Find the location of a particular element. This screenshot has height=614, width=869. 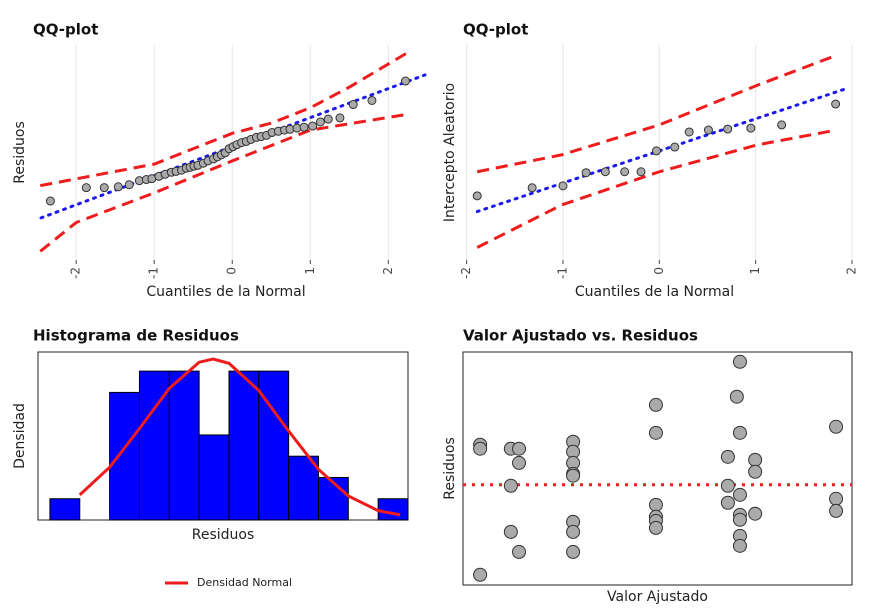

chart-title: Valor Ajustado vs. Residuos is located at coordinates (580, 336).